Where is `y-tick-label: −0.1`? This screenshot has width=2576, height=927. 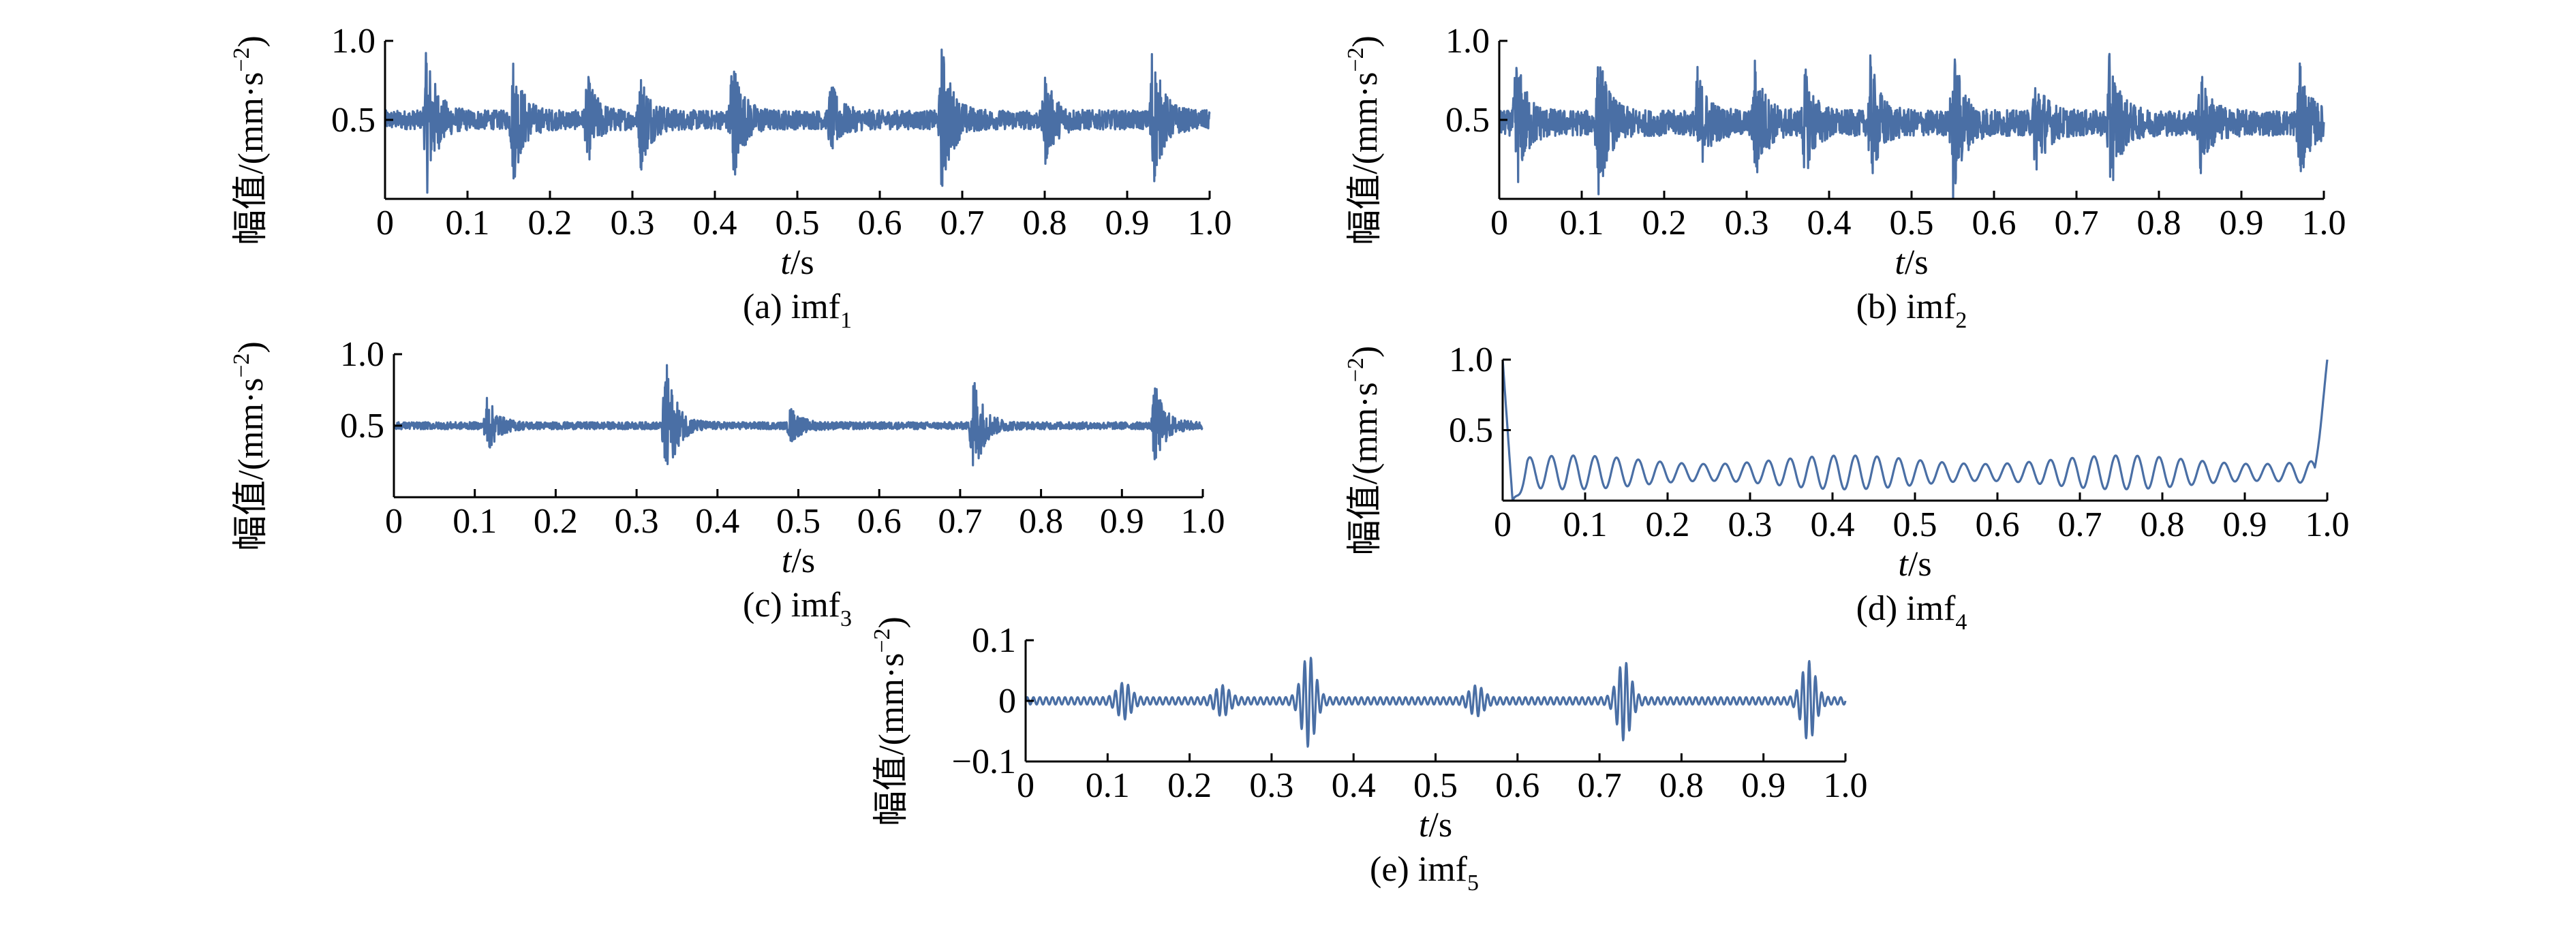
y-tick-label: −0.1 is located at coordinates (984, 761).